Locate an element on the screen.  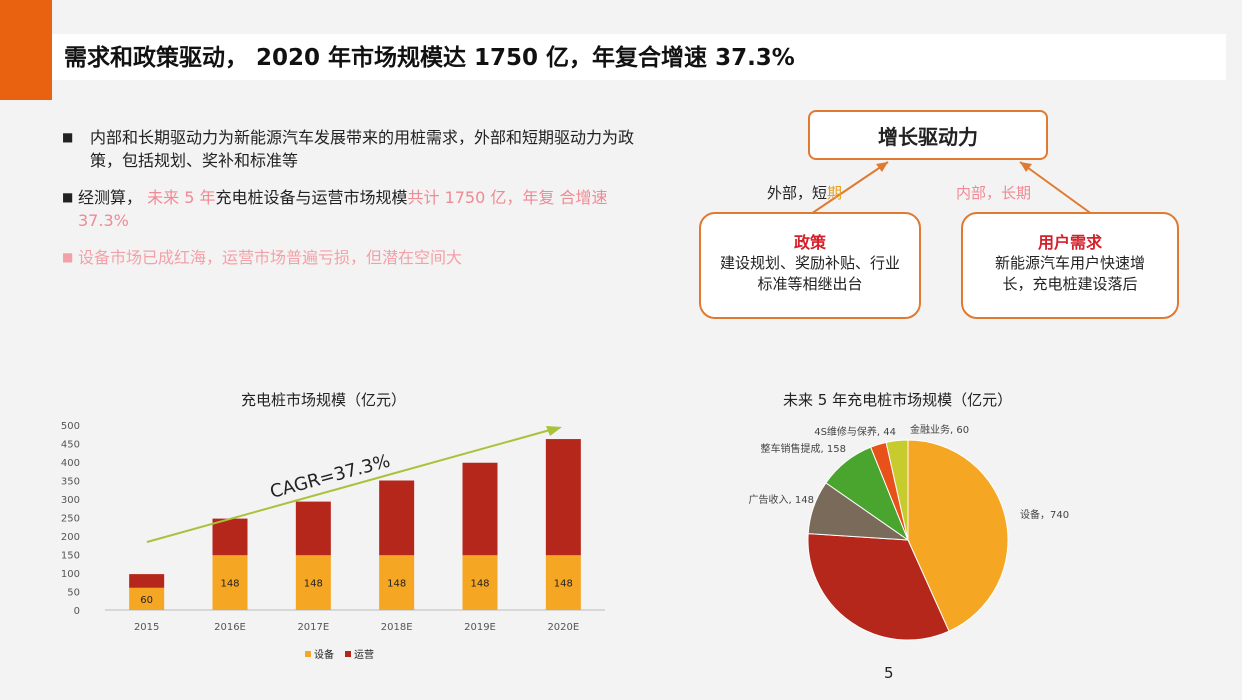
legend-label: 设备 is located at coordinates (324, 654).